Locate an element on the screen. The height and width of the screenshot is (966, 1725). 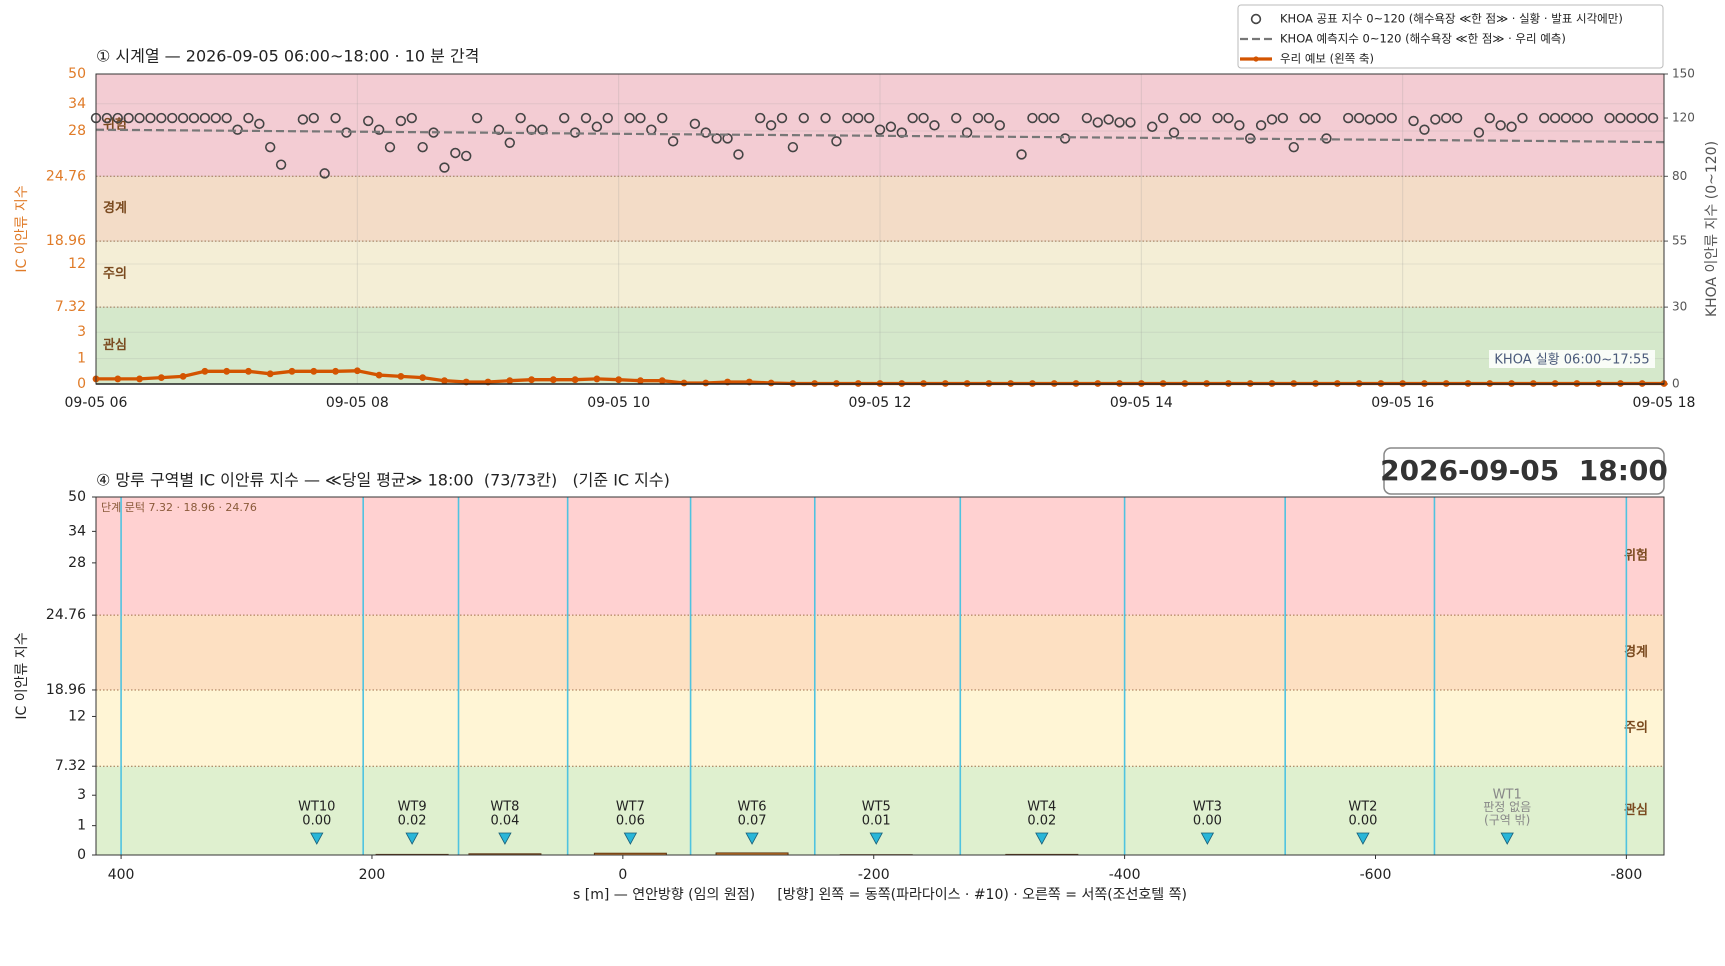
y-tick-label: 28 is located at coordinates (77, 563).